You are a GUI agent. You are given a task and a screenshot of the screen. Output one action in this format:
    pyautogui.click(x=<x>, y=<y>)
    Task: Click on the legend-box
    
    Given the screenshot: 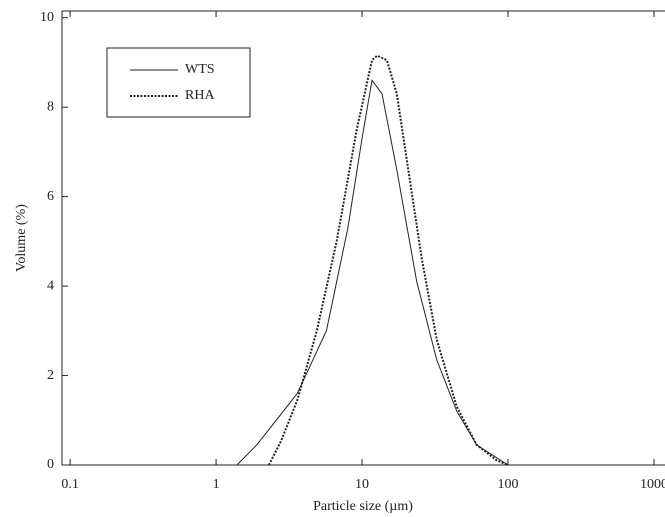 What is the action you would take?
    pyautogui.click(x=178, y=82)
    